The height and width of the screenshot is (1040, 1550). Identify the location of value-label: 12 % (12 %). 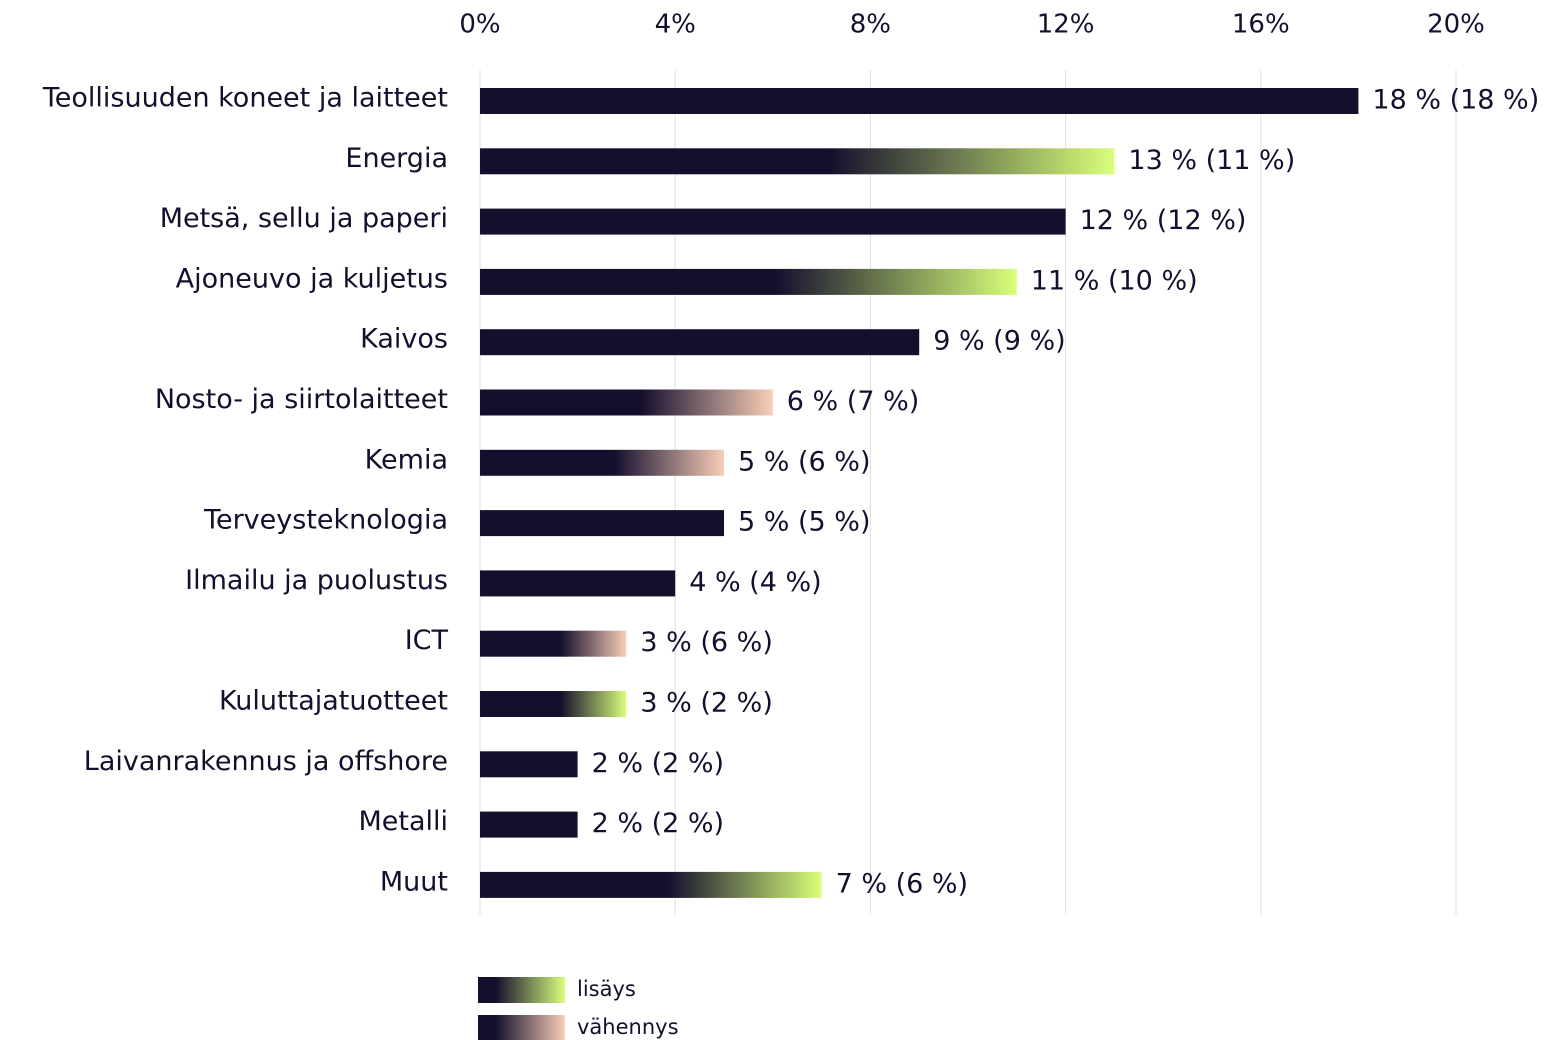
(1163, 220).